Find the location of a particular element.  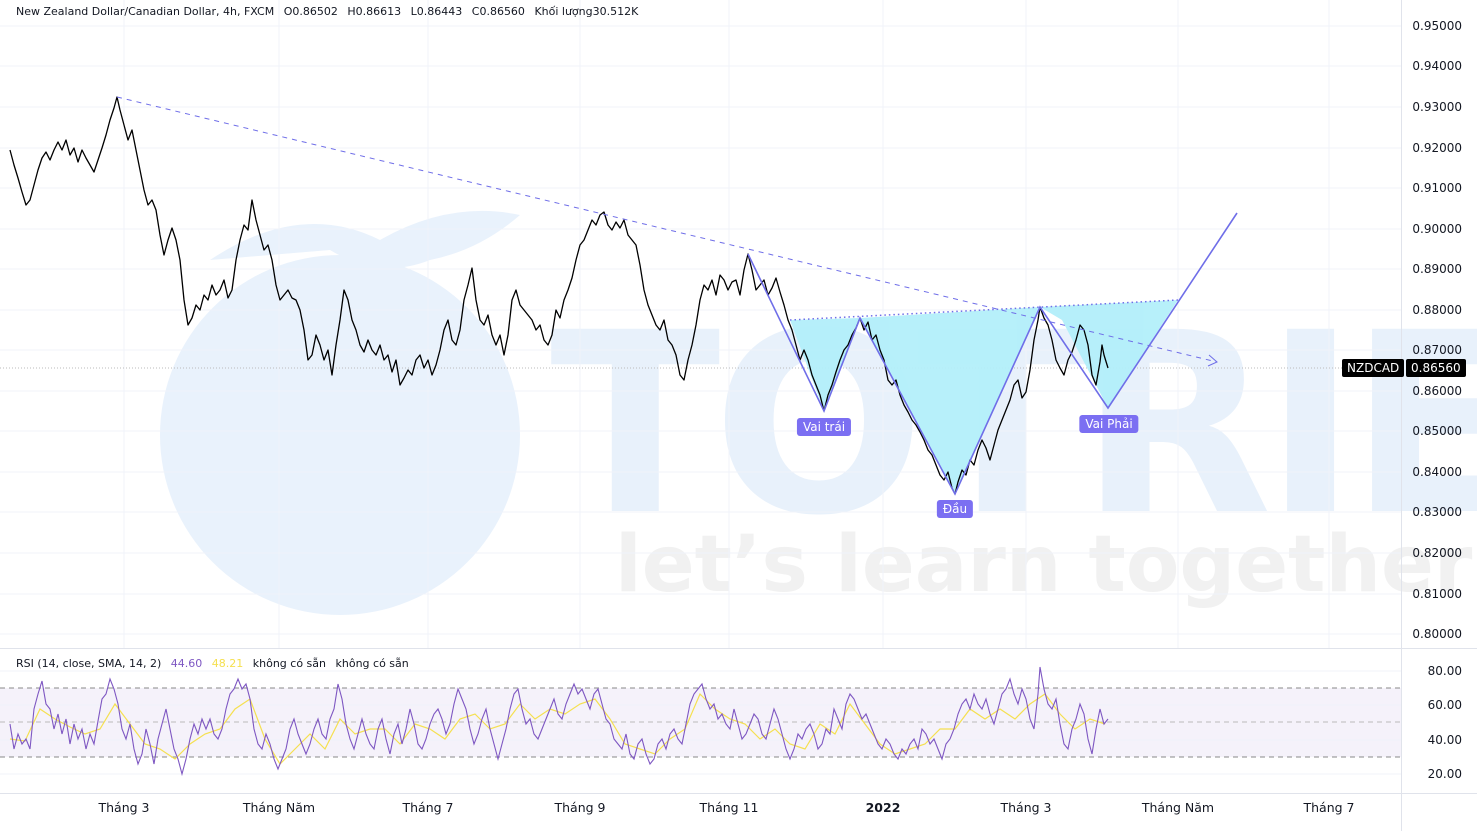

rsi-value: 44.60 is located at coordinates (186, 663).